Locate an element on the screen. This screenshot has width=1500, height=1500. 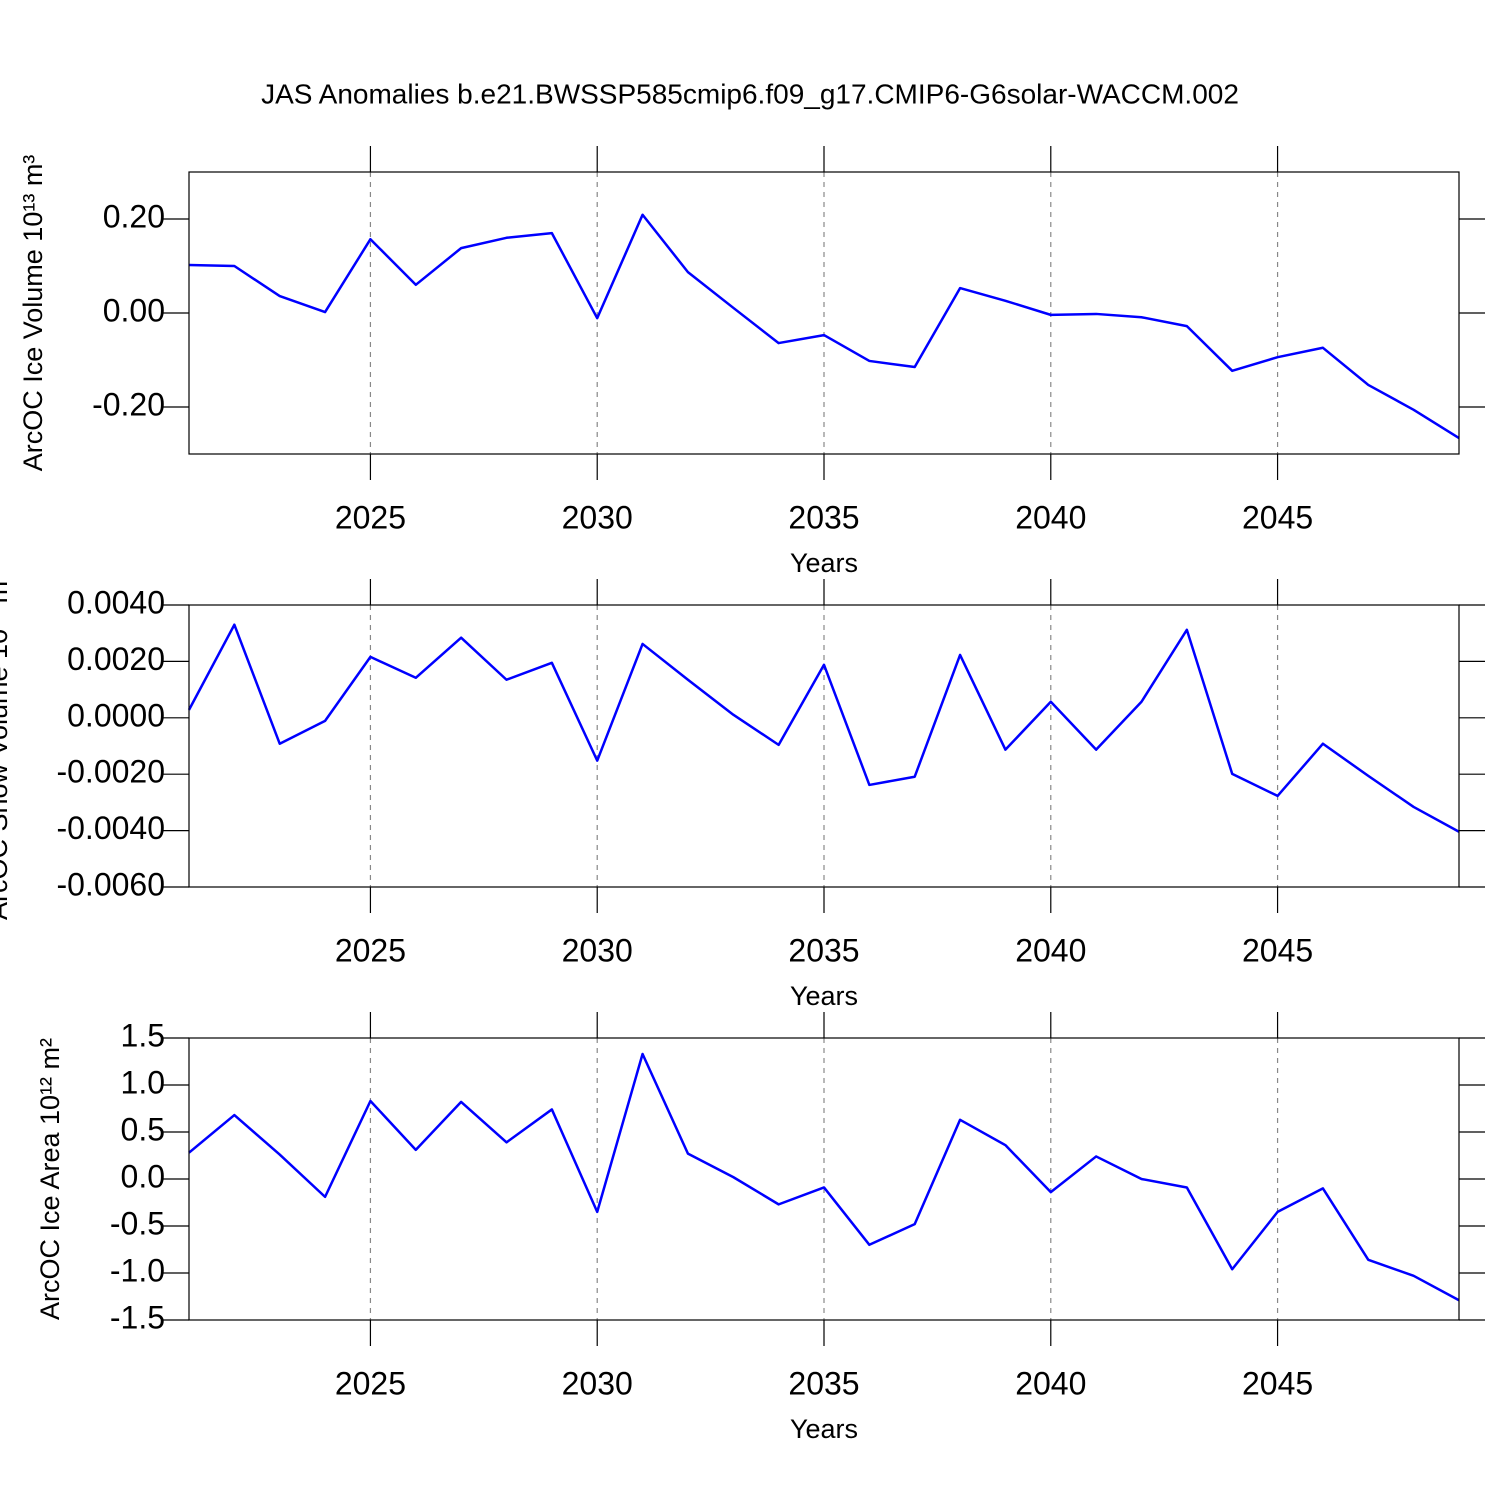
y-tick-label: 0.5 is located at coordinates (143, 1129).